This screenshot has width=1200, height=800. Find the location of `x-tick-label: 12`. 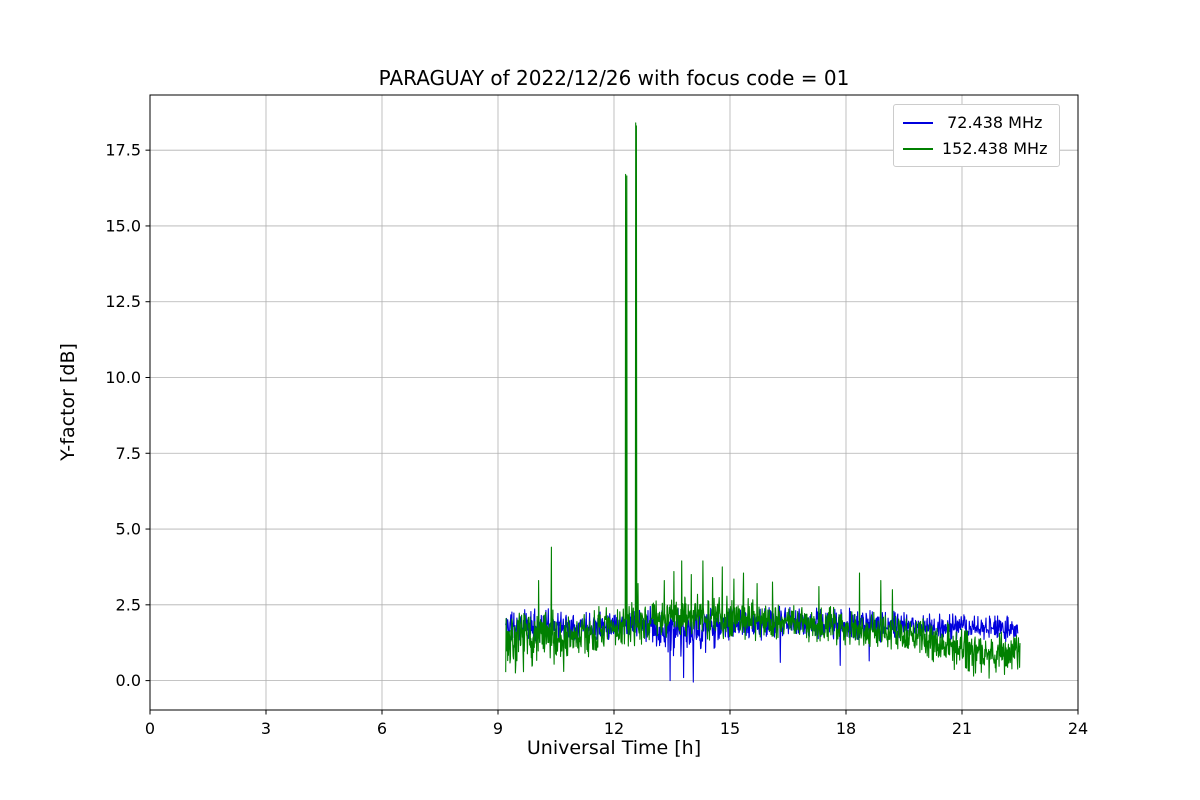

x-tick-label: 12 is located at coordinates (614, 728).